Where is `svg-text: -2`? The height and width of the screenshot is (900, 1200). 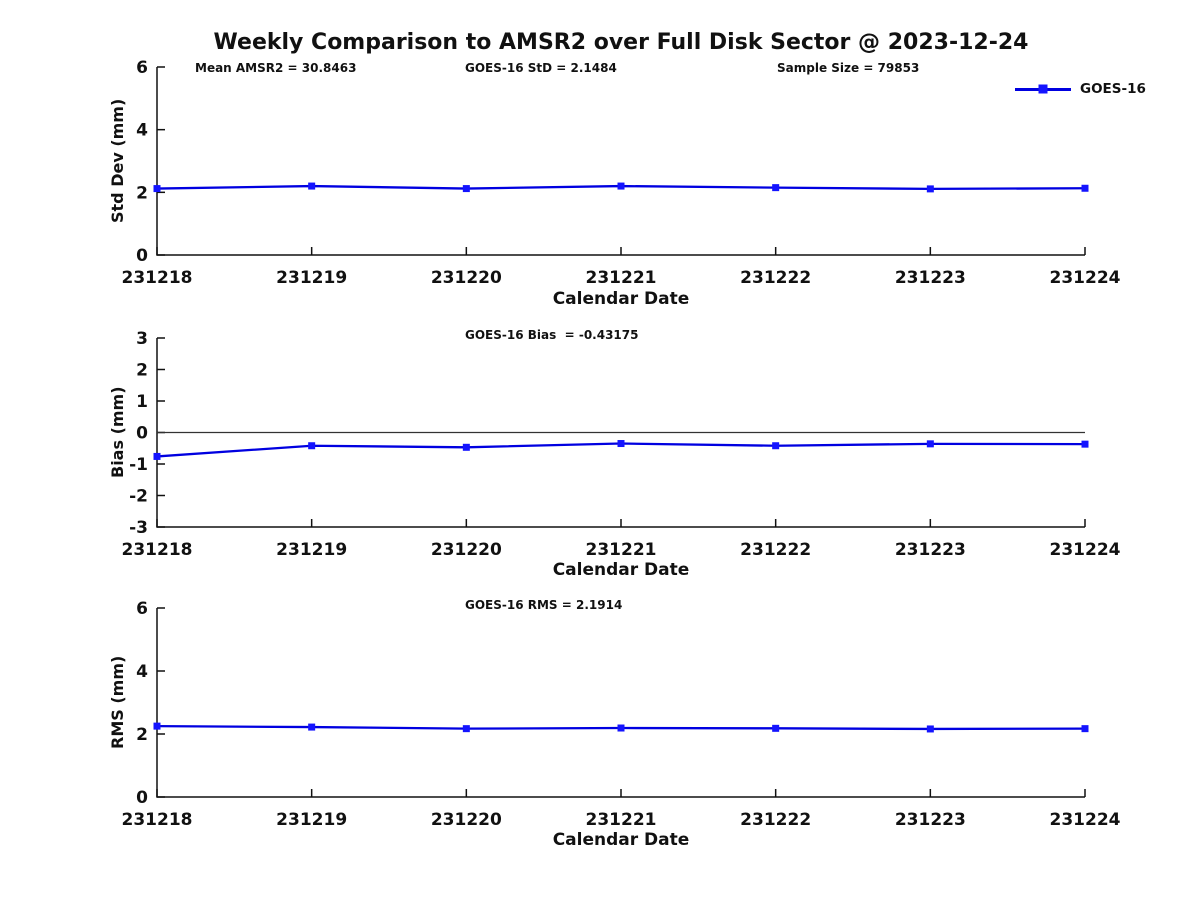 svg-text: -2 is located at coordinates (138, 497).